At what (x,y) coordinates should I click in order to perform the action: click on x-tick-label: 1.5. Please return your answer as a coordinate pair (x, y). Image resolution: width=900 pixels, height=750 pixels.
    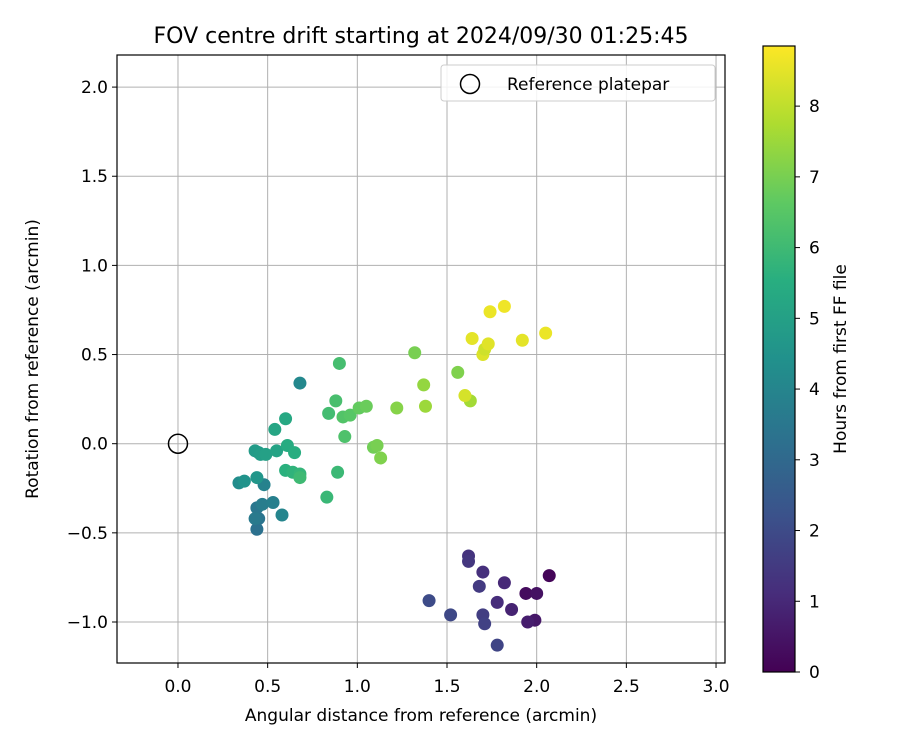
    Looking at the image, I should click on (446, 687).